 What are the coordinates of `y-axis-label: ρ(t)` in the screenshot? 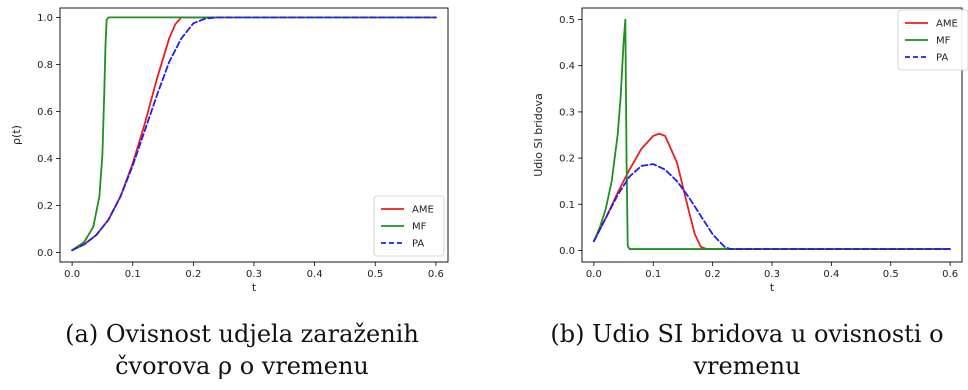 It's located at (16, 135).